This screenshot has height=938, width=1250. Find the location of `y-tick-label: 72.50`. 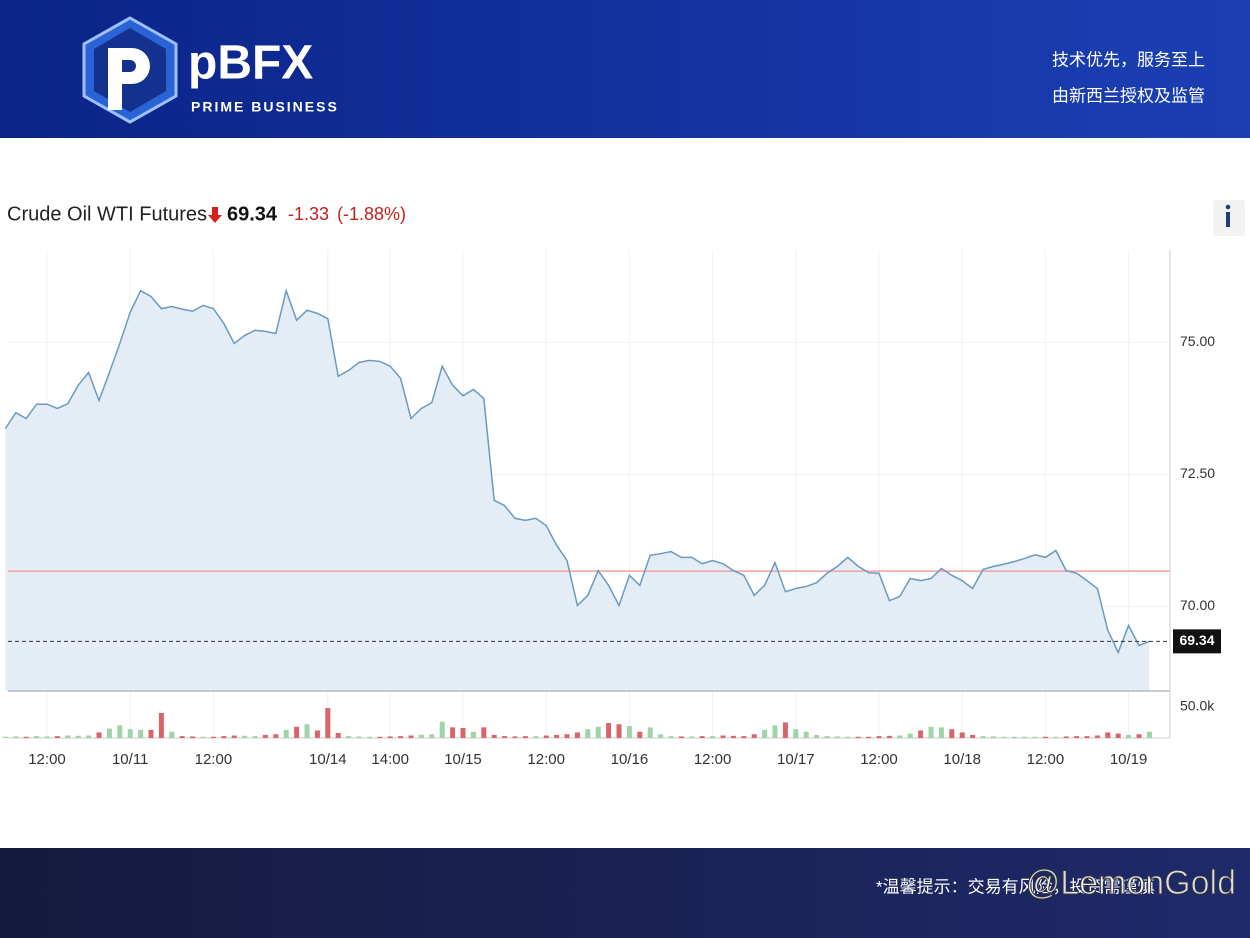

y-tick-label: 72.50 is located at coordinates (1197, 473).